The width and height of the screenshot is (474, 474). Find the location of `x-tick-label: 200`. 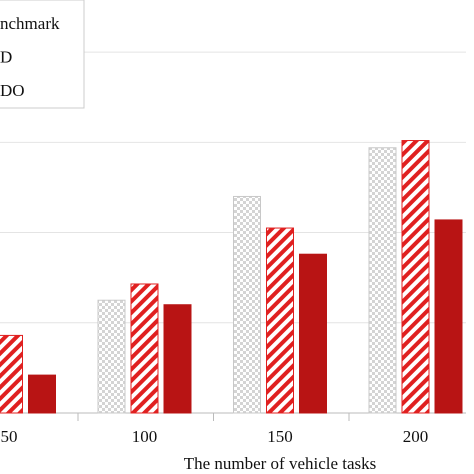

x-tick-label: 200 is located at coordinates (416, 436).